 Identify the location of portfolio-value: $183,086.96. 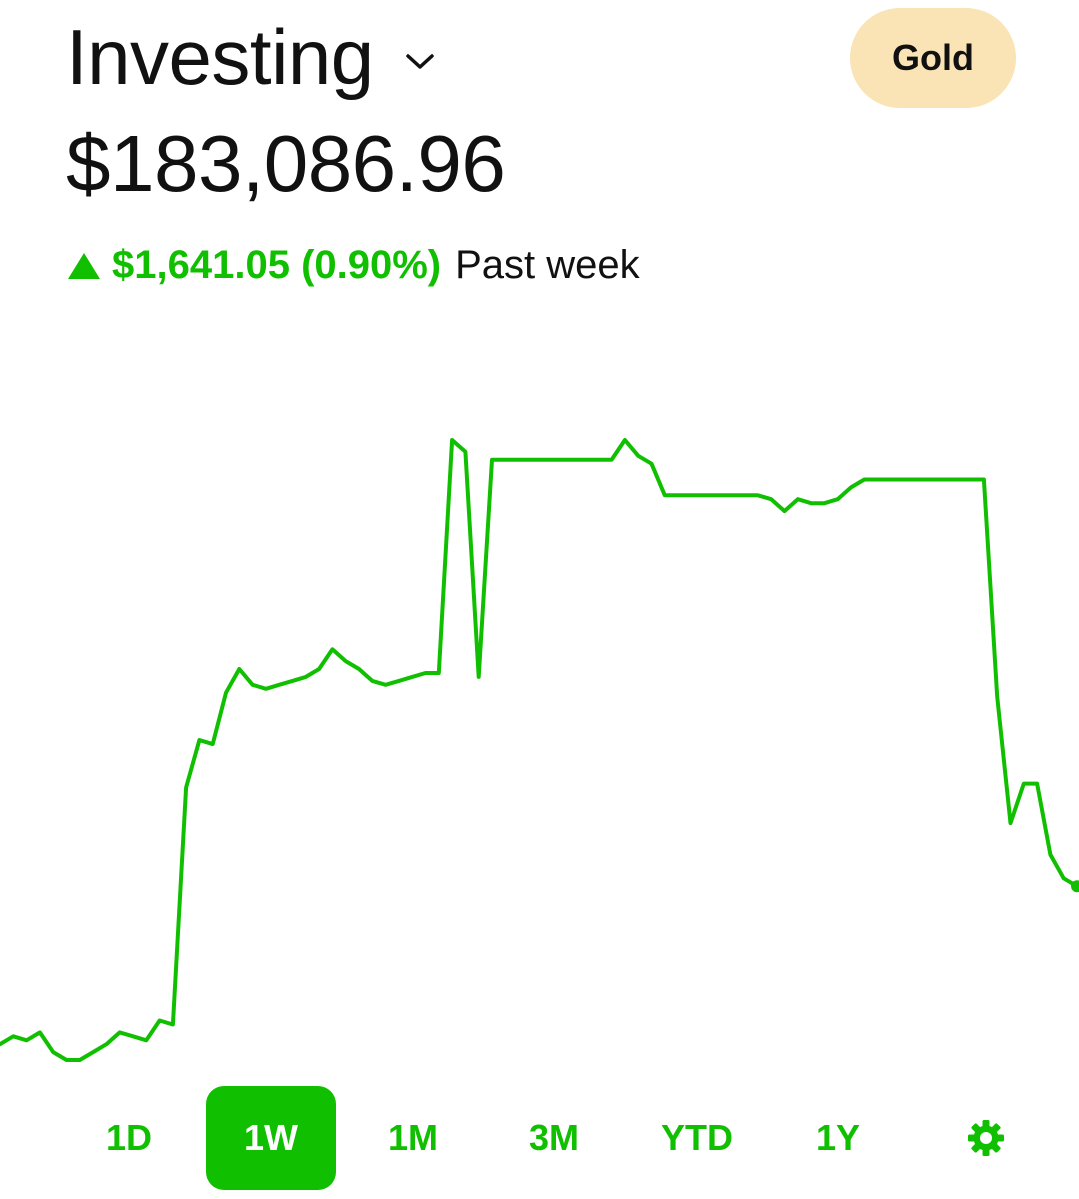
(286, 163).